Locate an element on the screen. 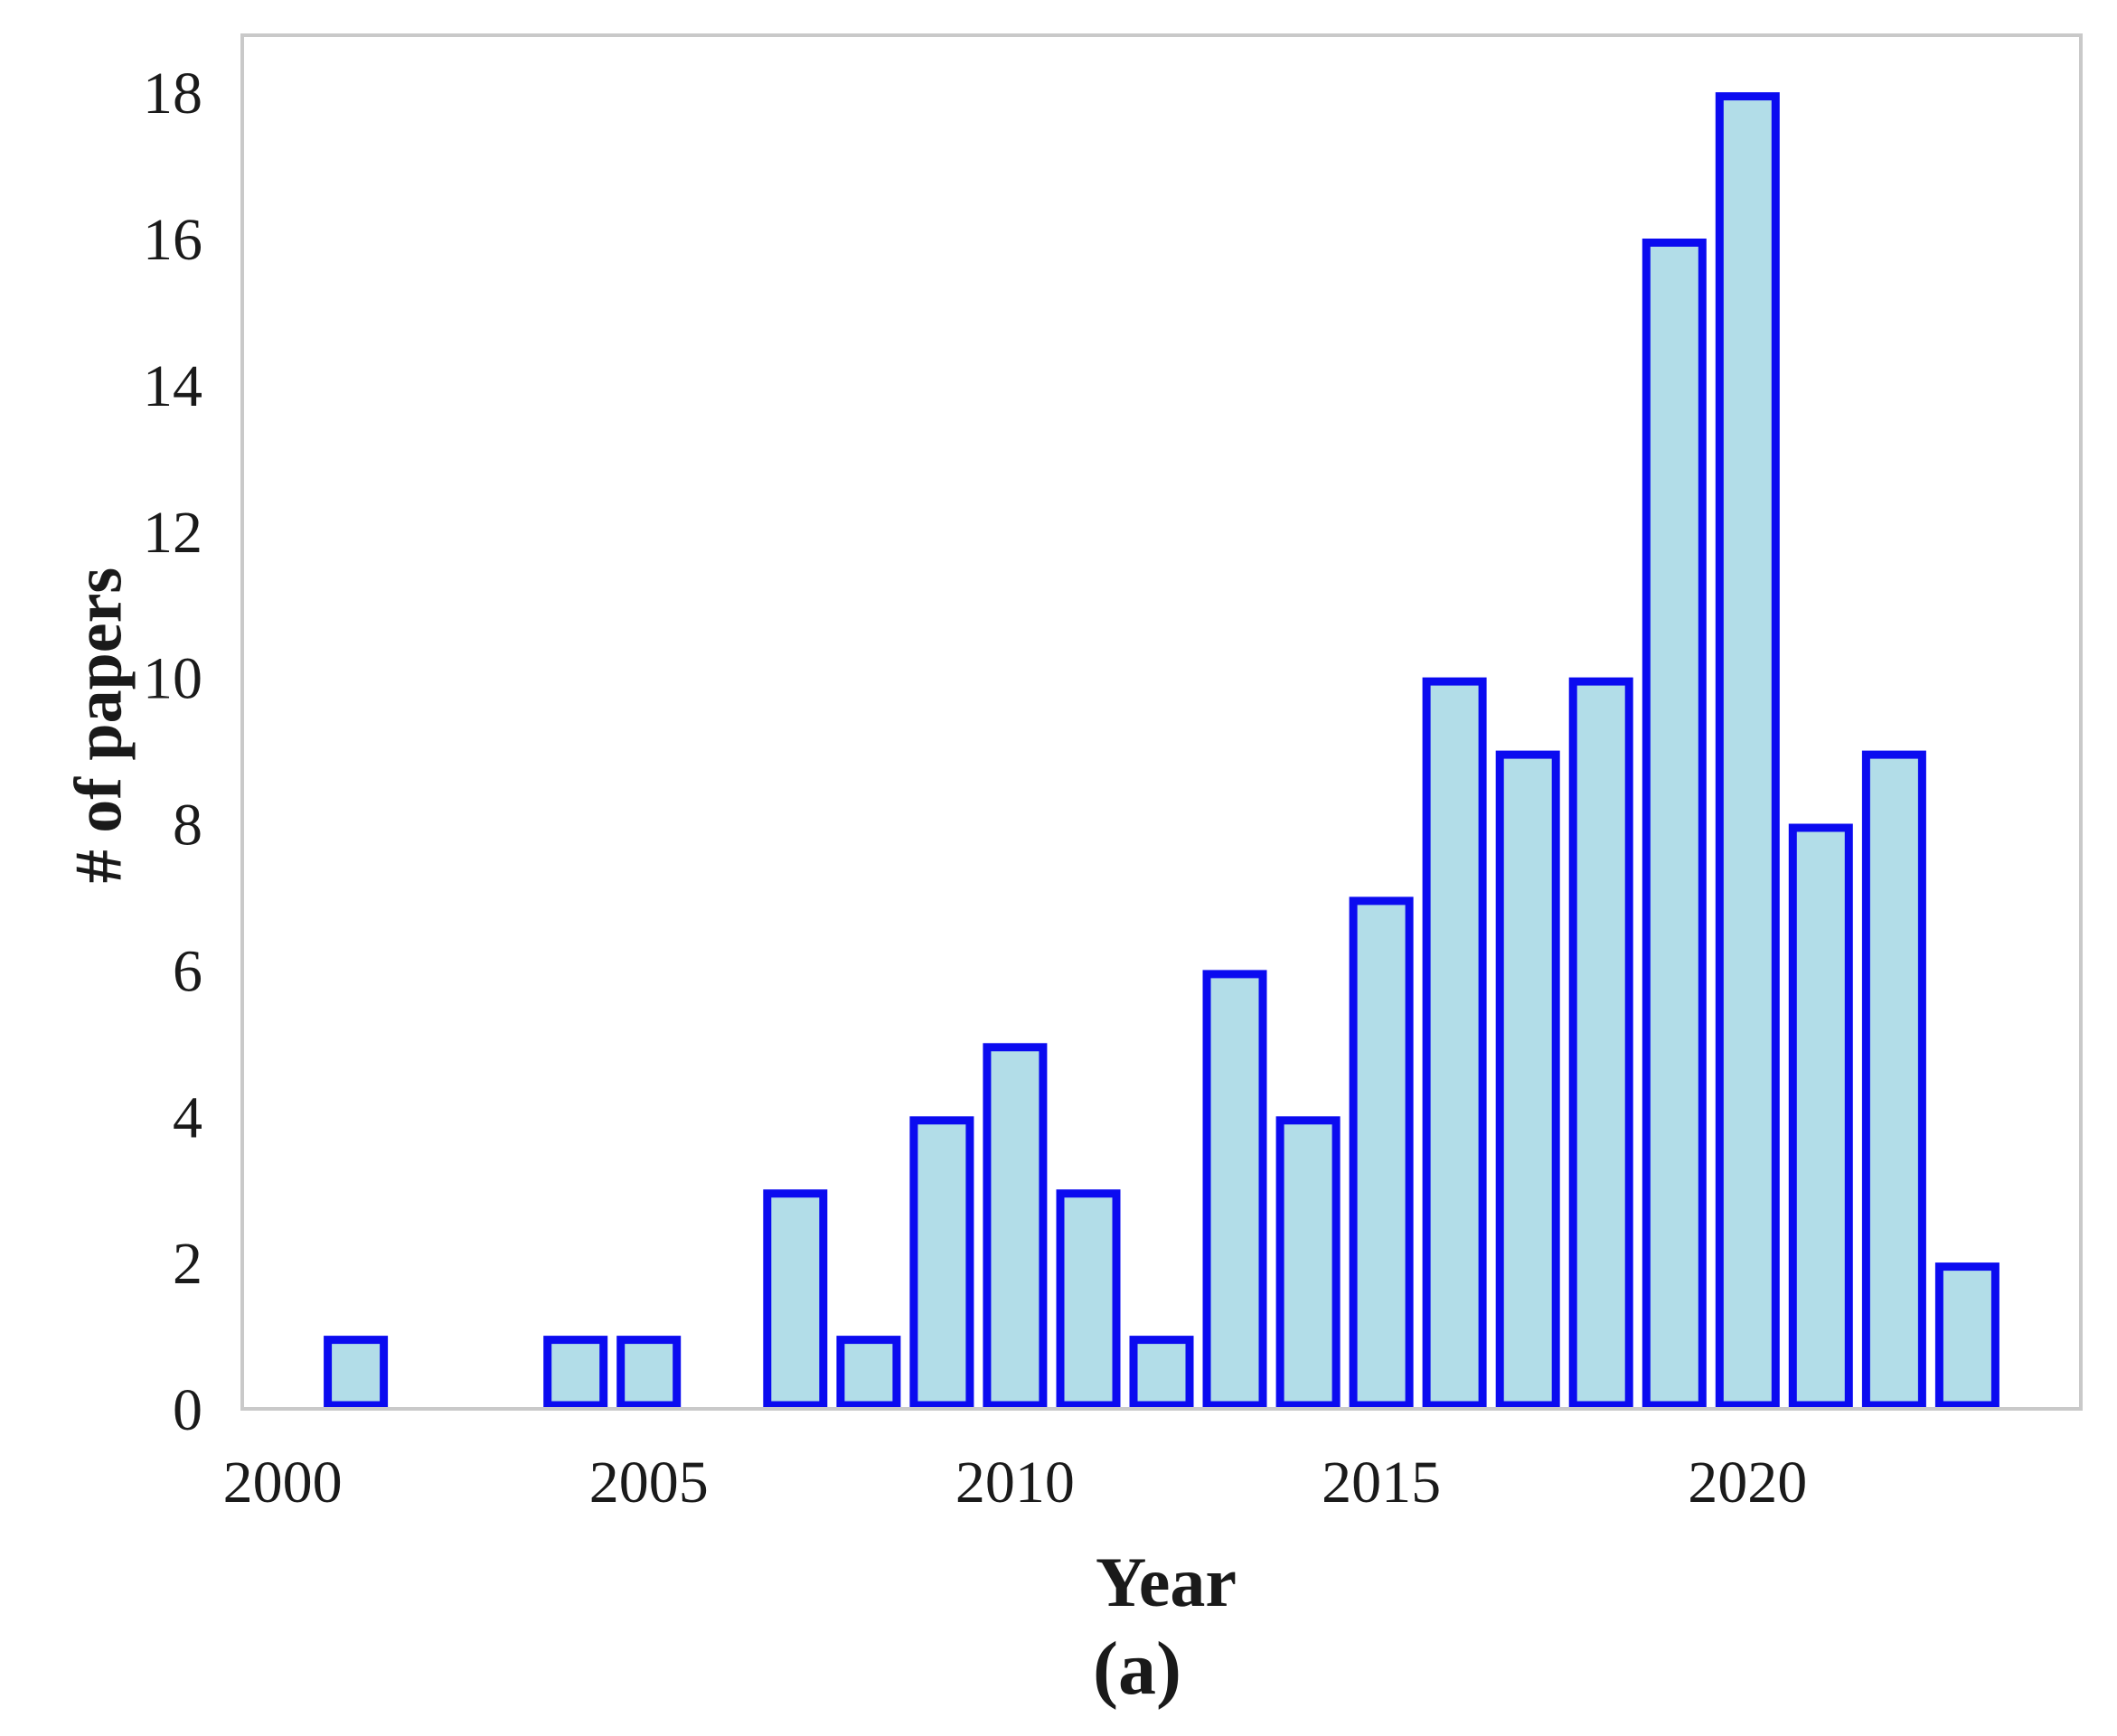 This screenshot has width=2117, height=1736. y-tick-label: 14 is located at coordinates (173, 386).